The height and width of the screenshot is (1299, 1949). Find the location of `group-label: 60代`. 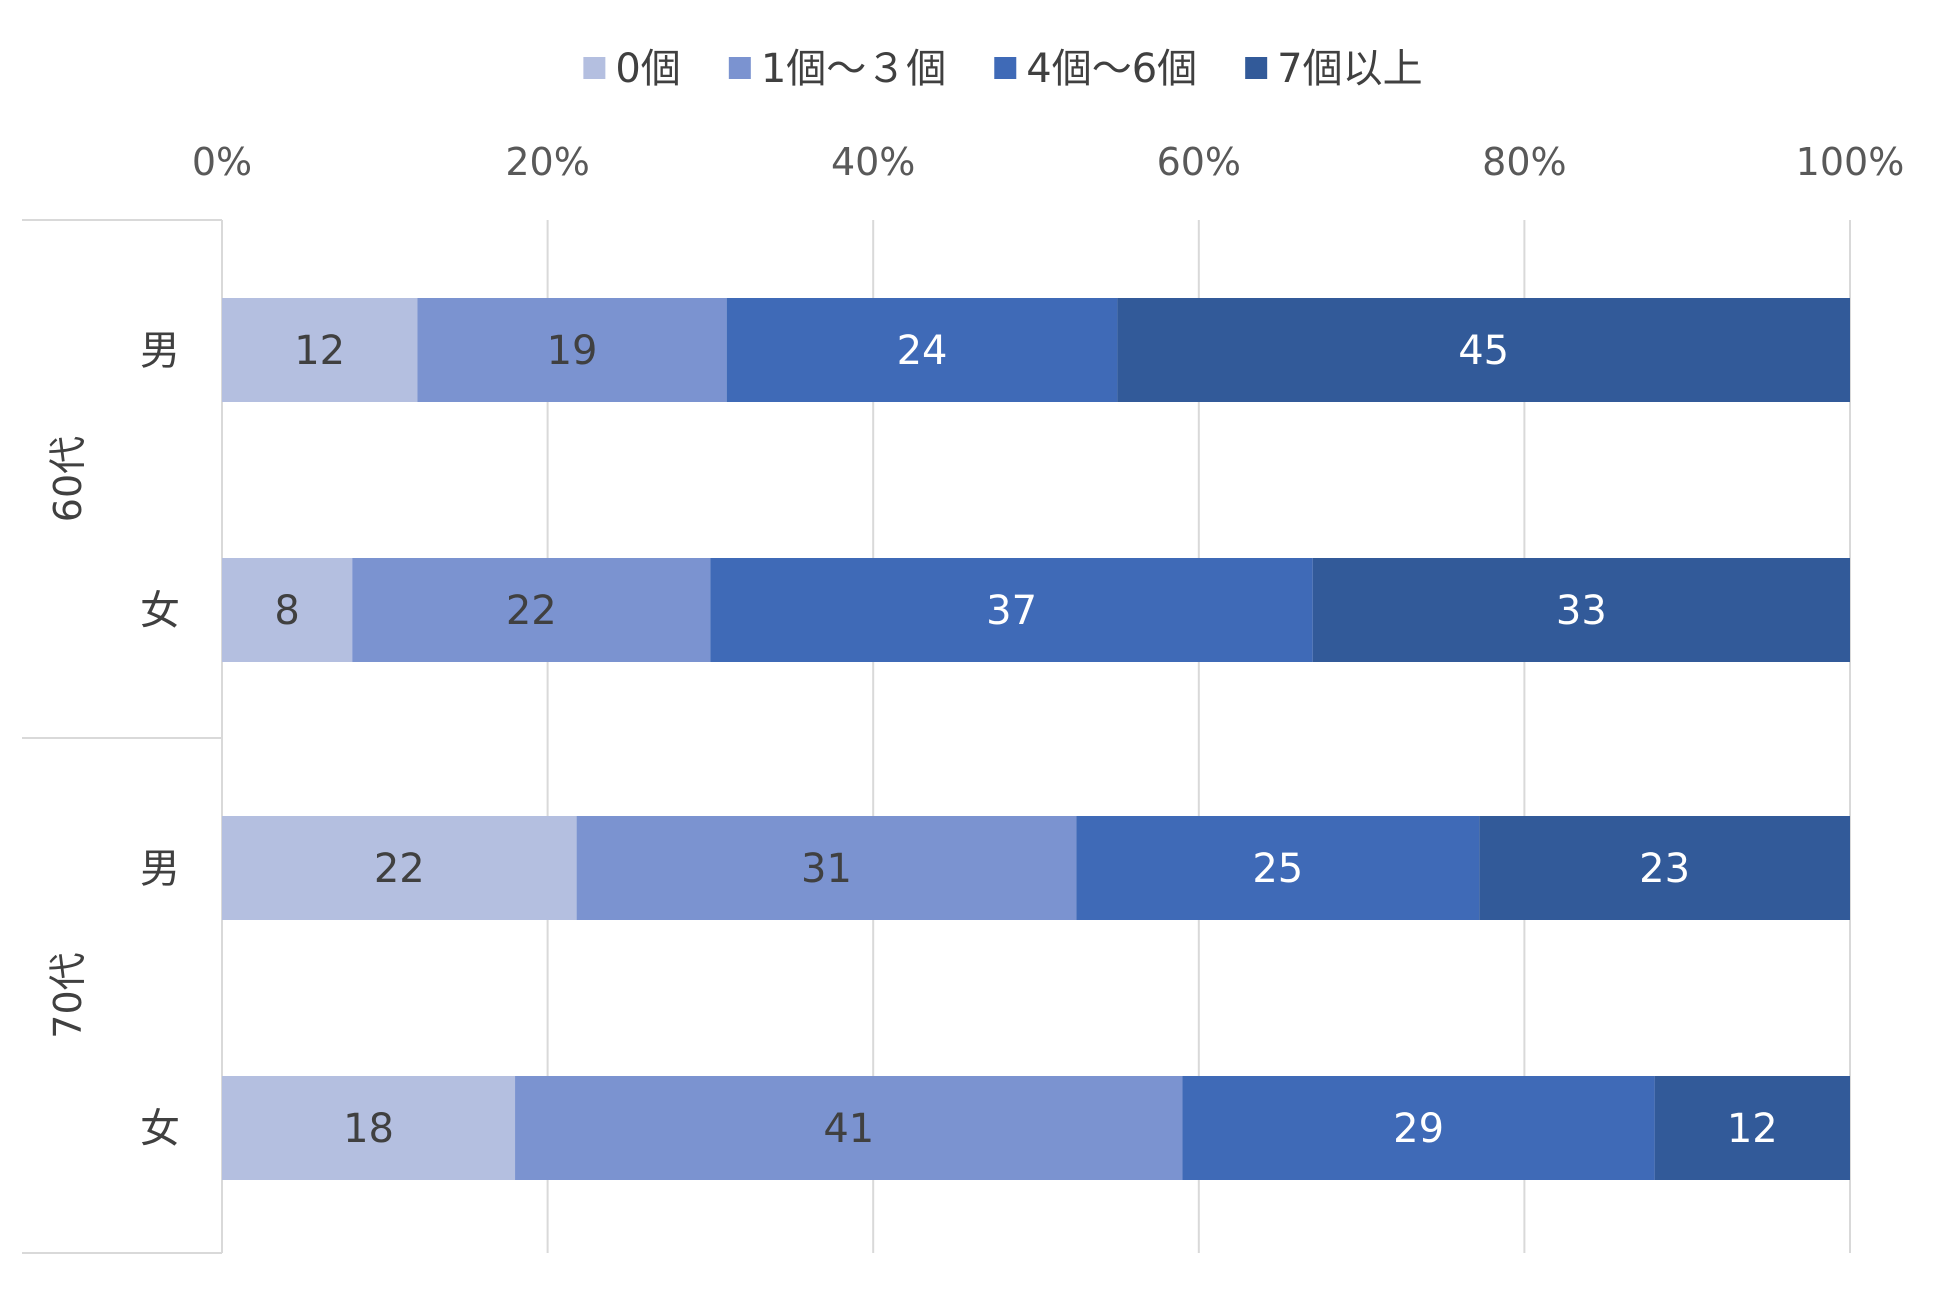

group-label: 60代 is located at coordinates (68, 479).